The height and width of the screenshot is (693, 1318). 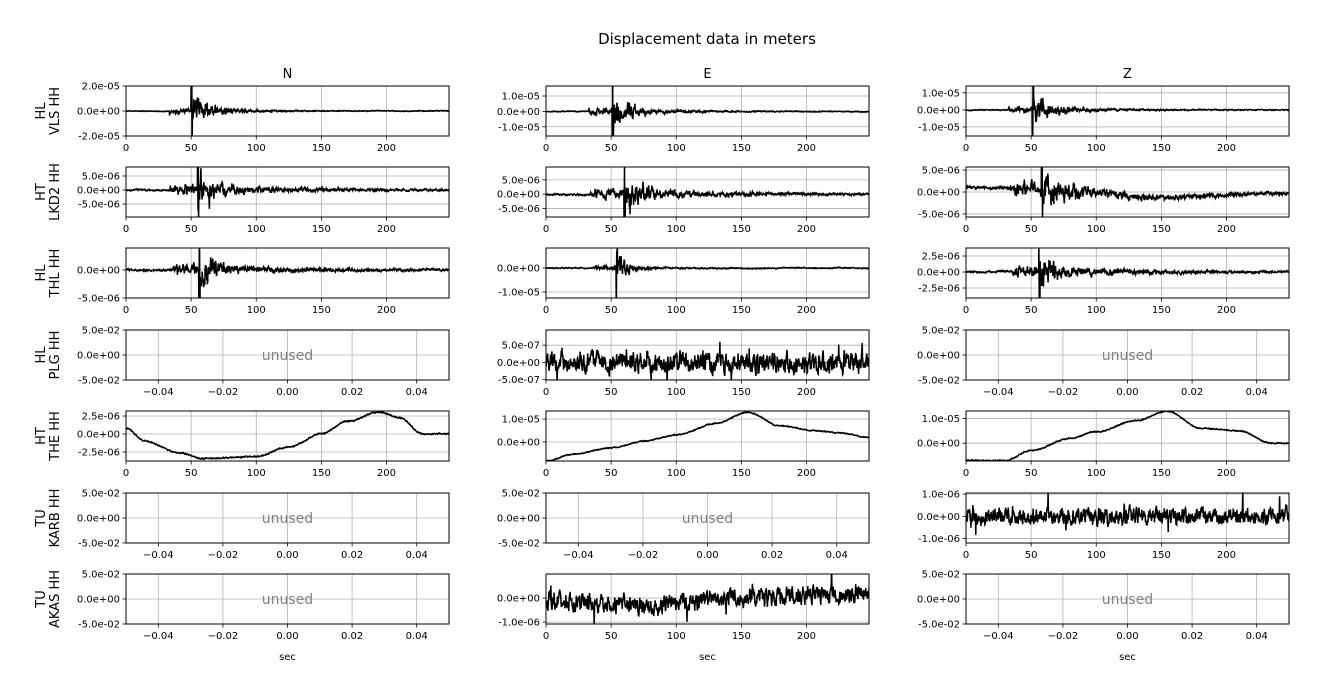 What do you see at coordinates (683, 444) in the screenshot?
I see `subplot: 0 50 100 150 200 1.0e-05 0.0e+00` at bounding box center [683, 444].